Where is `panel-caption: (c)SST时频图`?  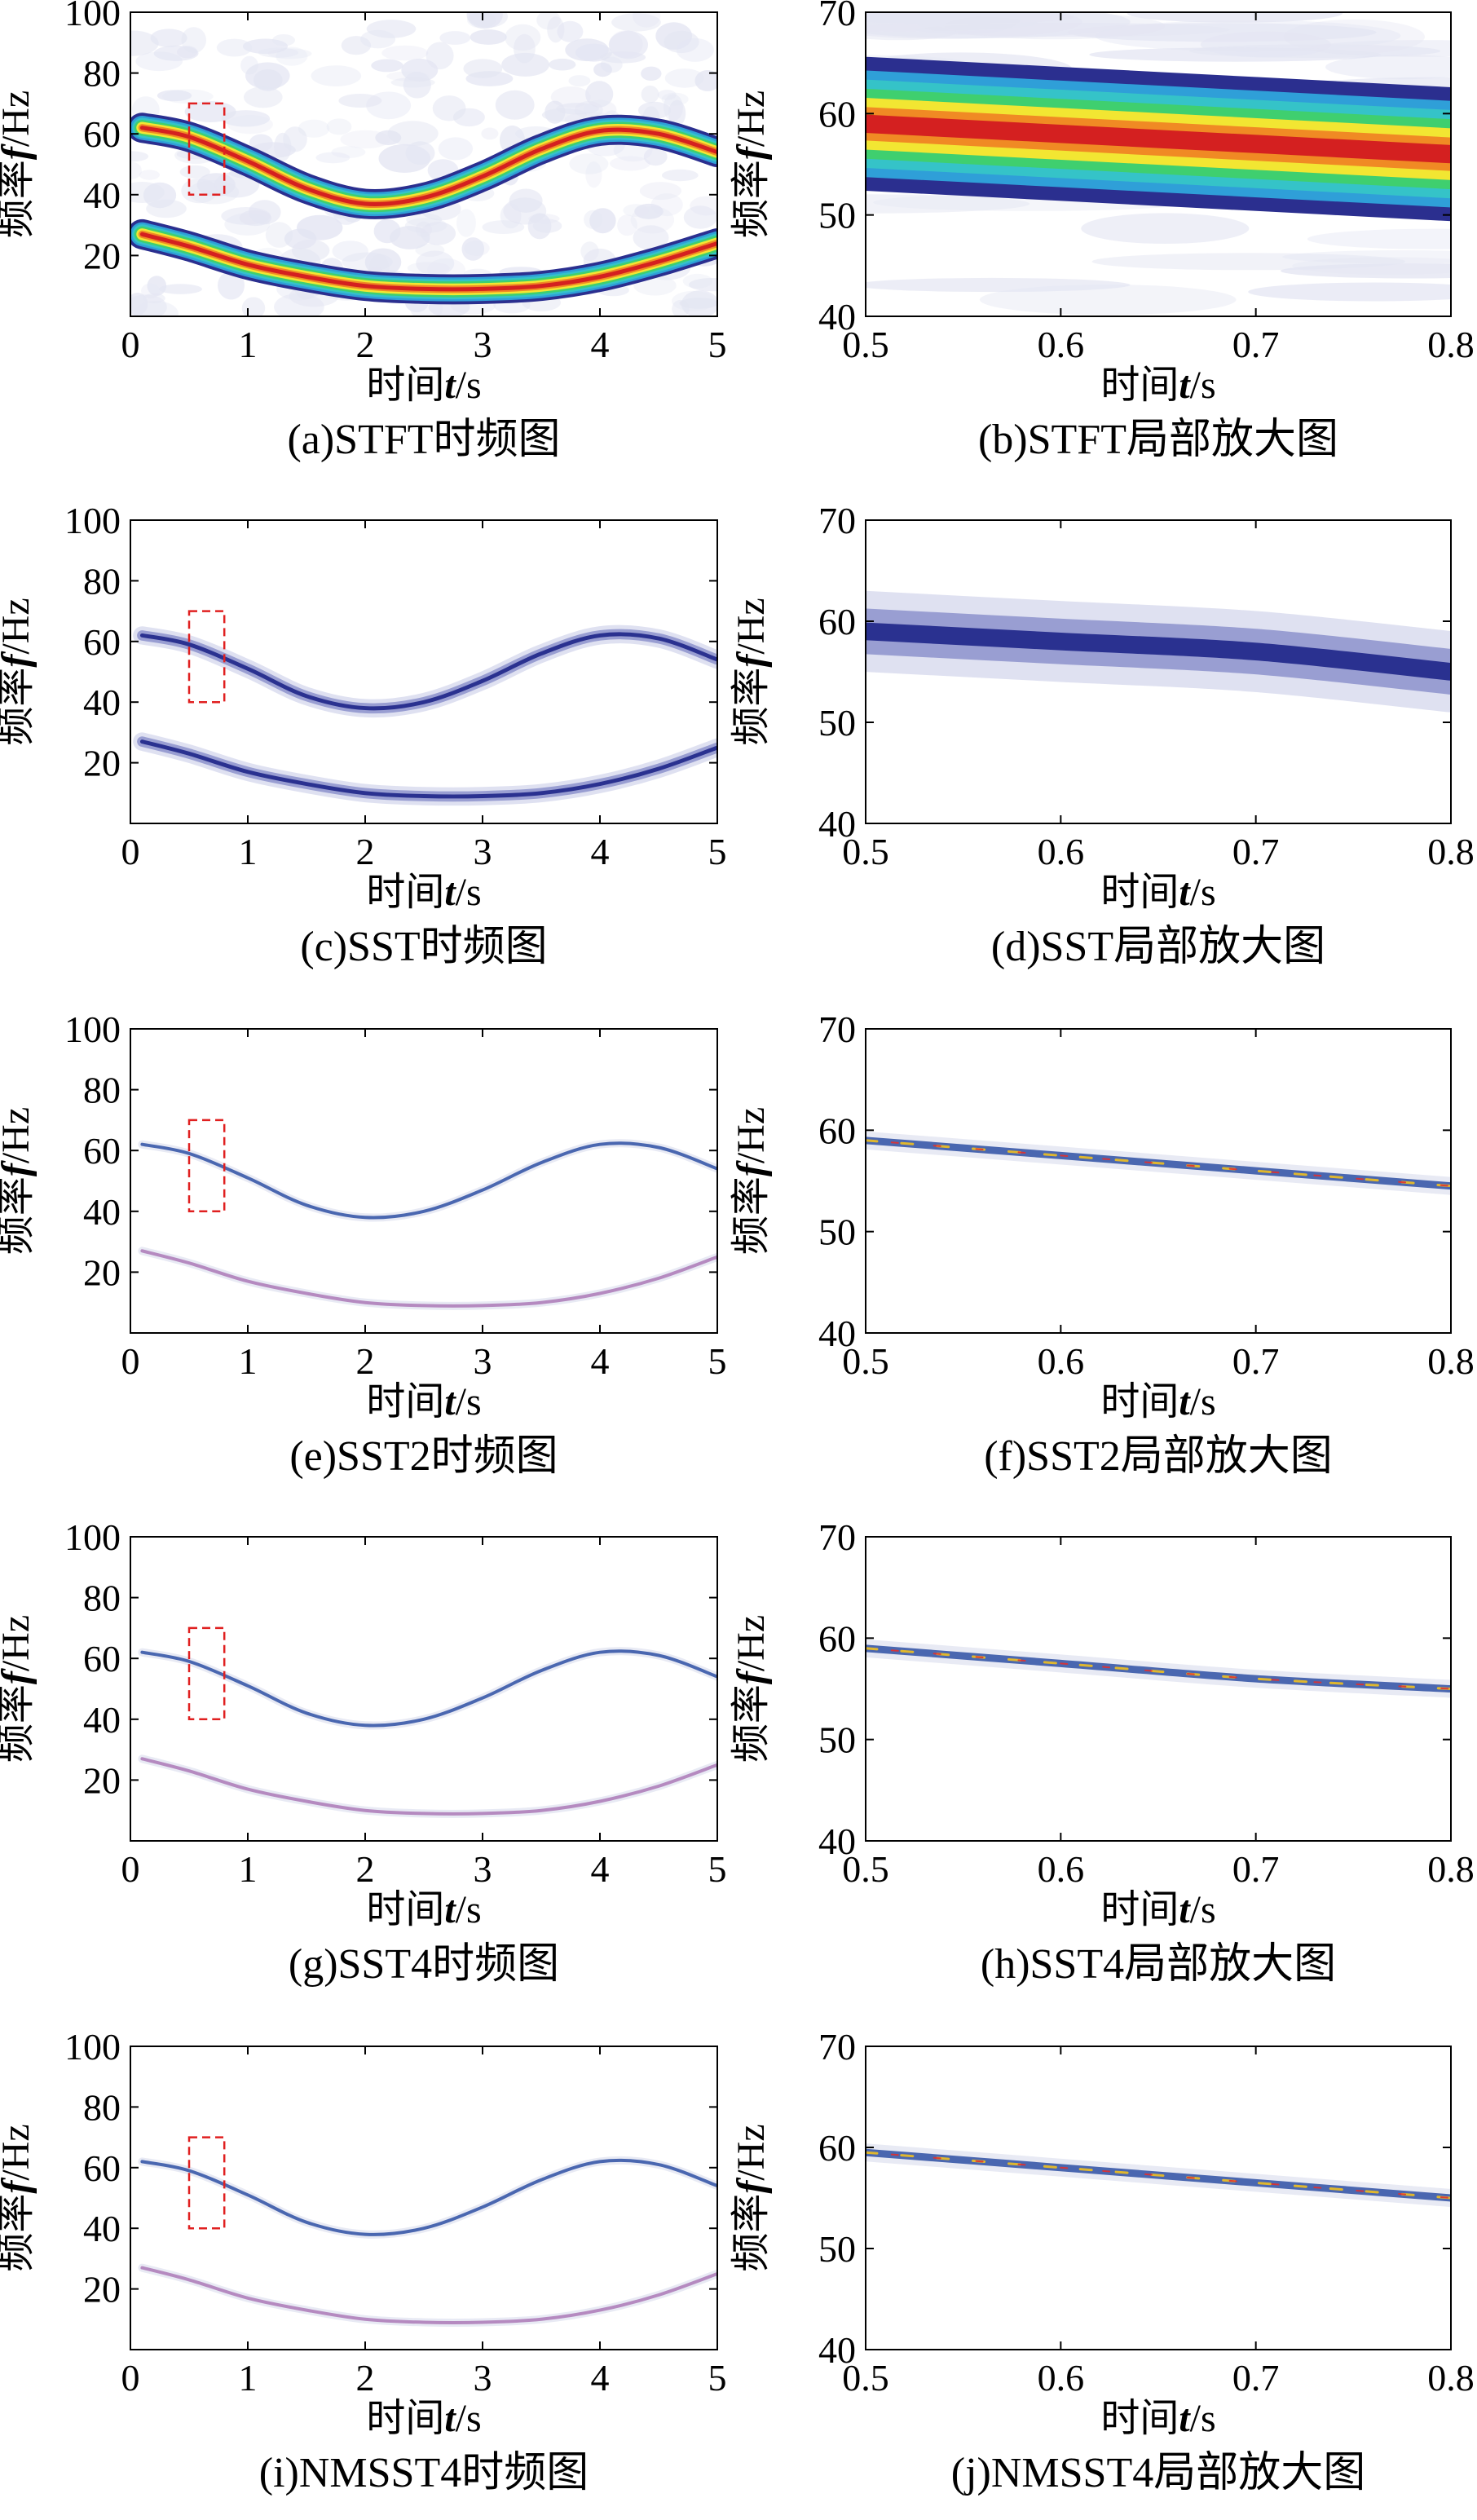 panel-caption: (c)SST时频图 is located at coordinates (424, 947).